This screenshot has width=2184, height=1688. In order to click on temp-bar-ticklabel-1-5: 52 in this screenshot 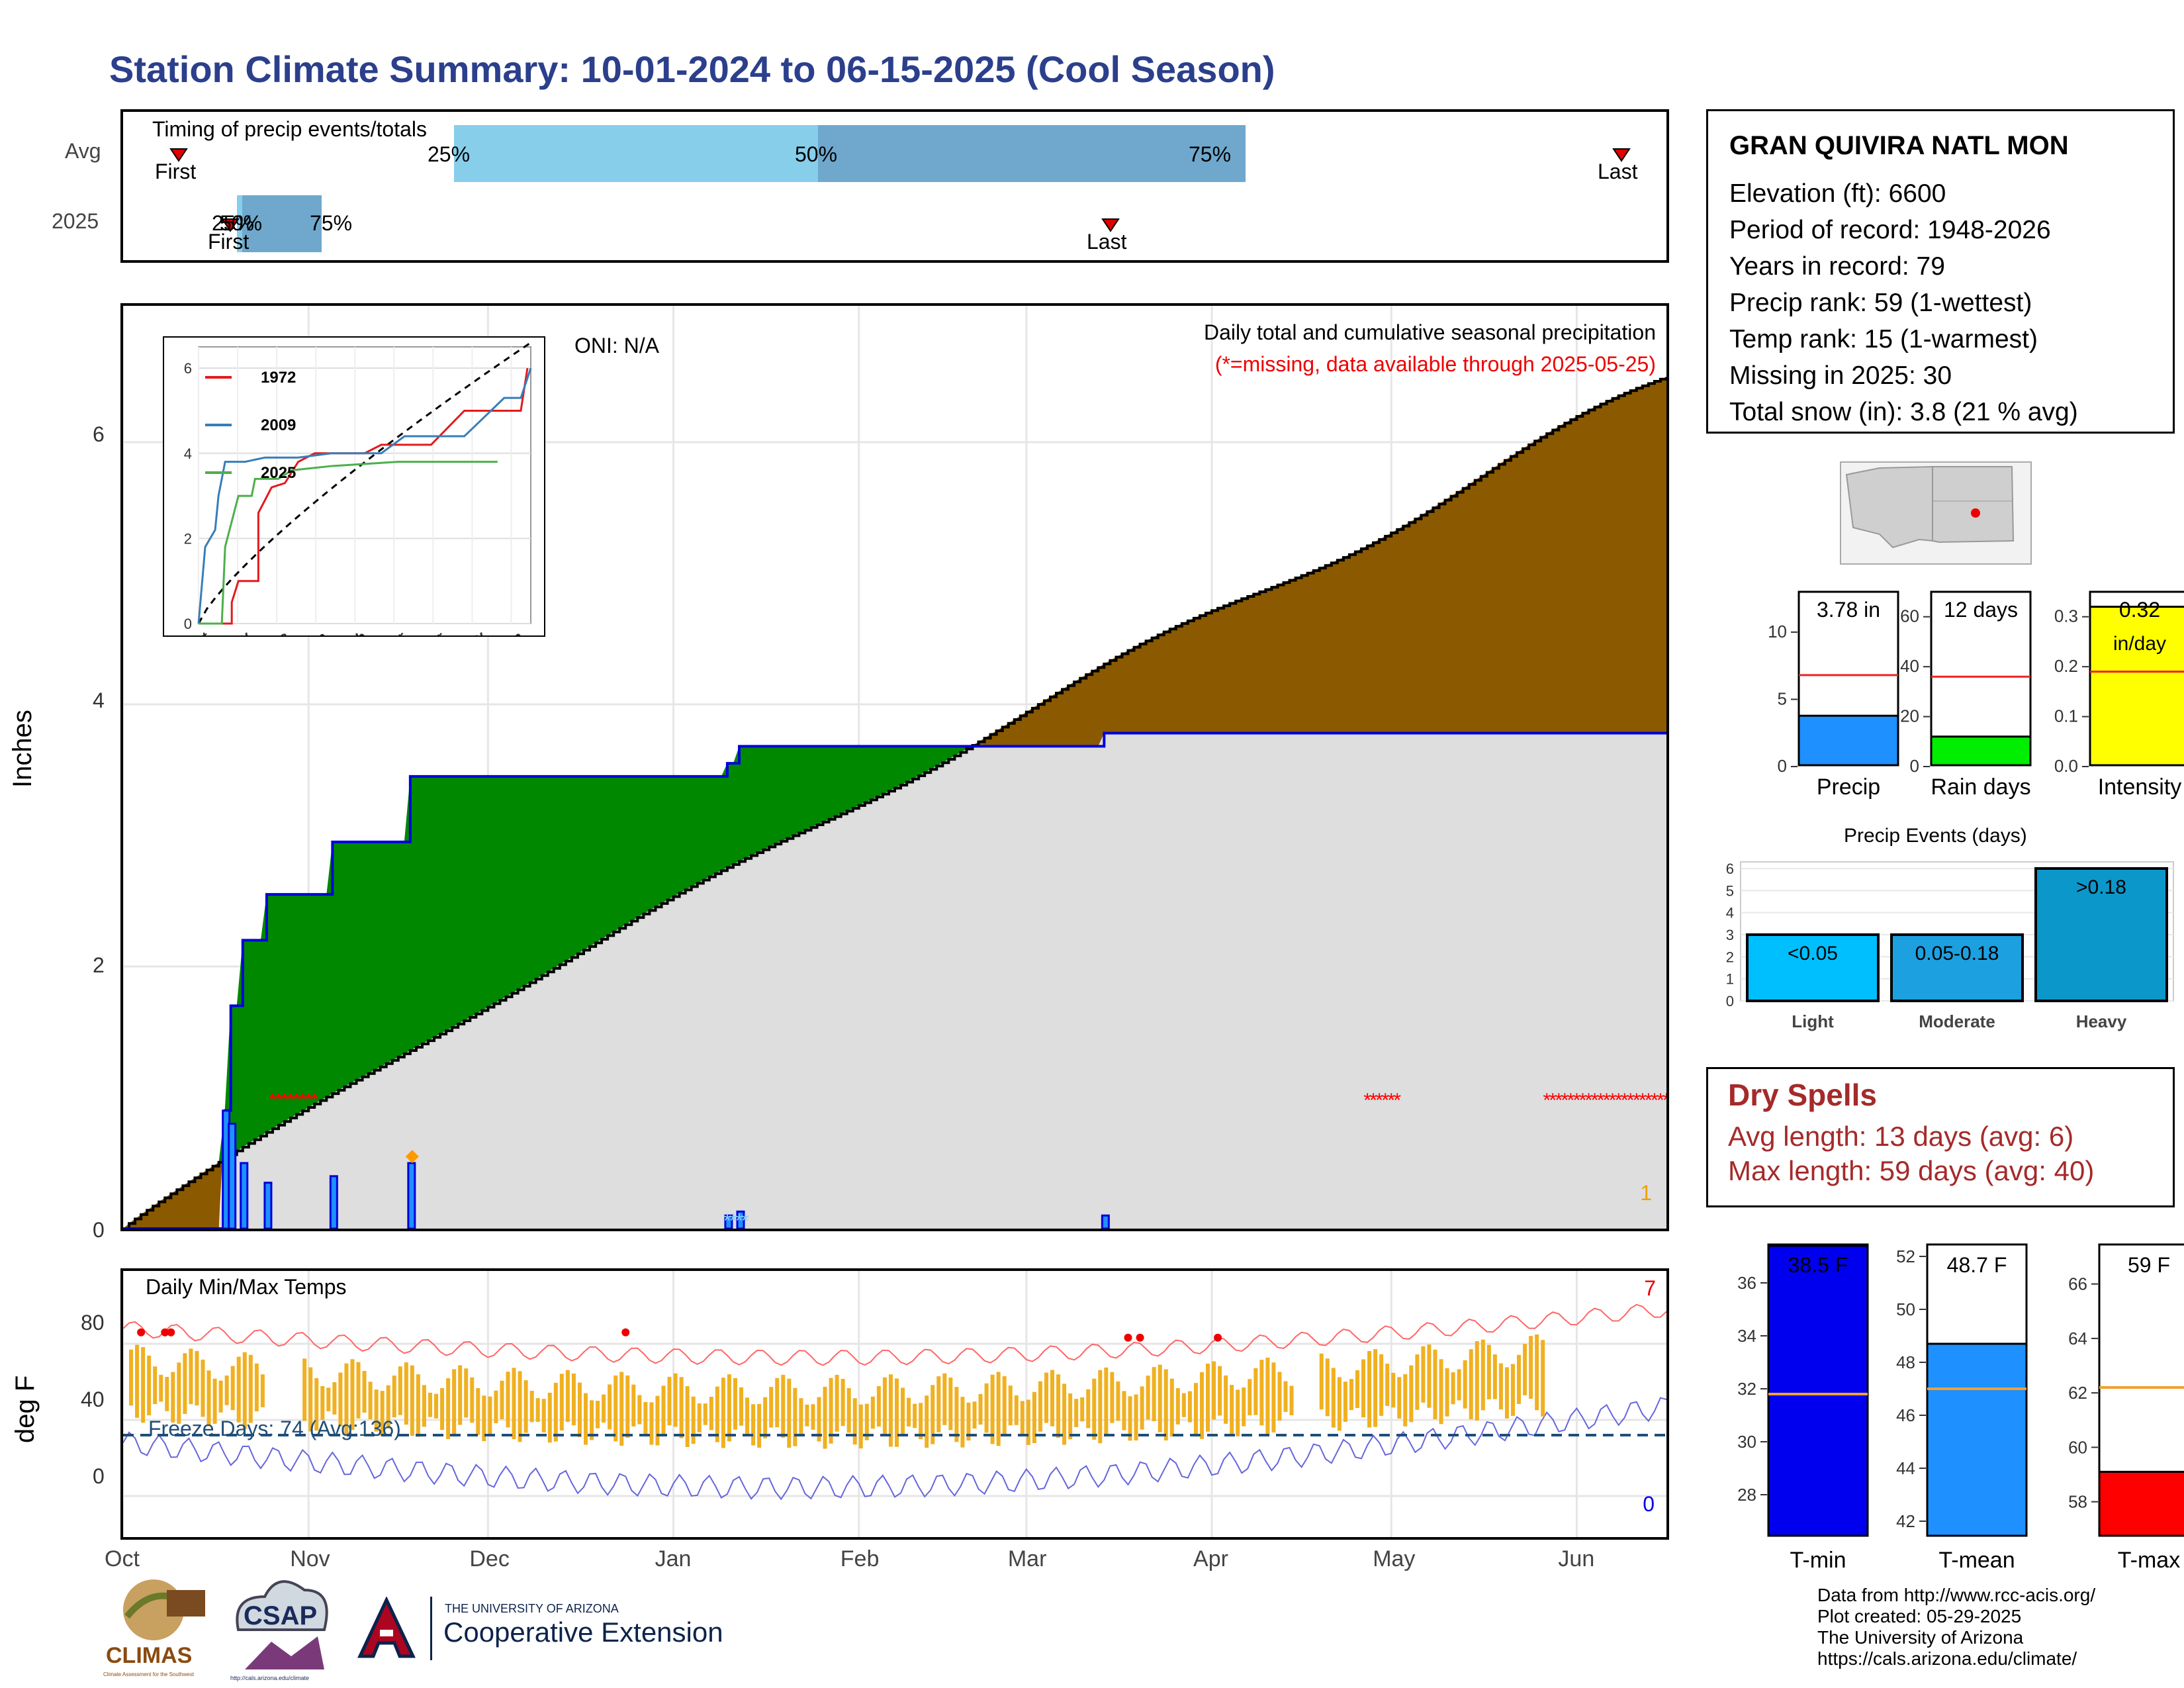, I will do `click(1905, 1256)`.